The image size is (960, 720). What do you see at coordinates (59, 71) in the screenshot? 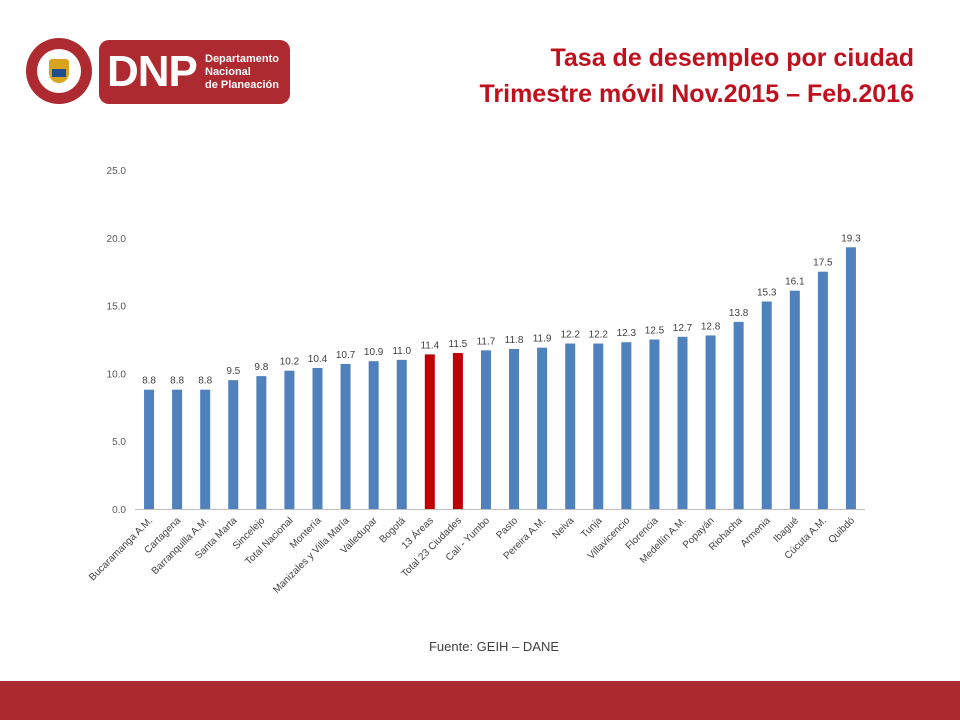
I see `colombia-seal-icon` at bounding box center [59, 71].